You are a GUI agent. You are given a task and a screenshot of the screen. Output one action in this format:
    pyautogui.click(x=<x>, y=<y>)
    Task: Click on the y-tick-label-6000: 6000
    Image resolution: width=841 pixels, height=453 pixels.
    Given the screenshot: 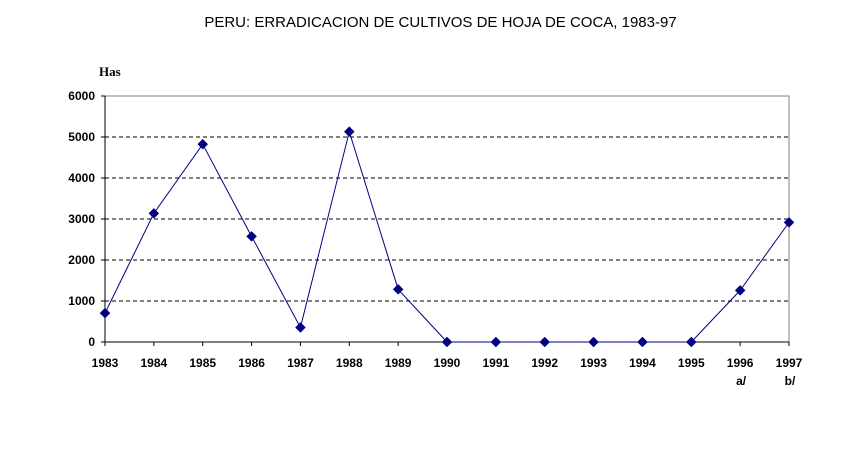 What is the action you would take?
    pyautogui.click(x=81, y=96)
    